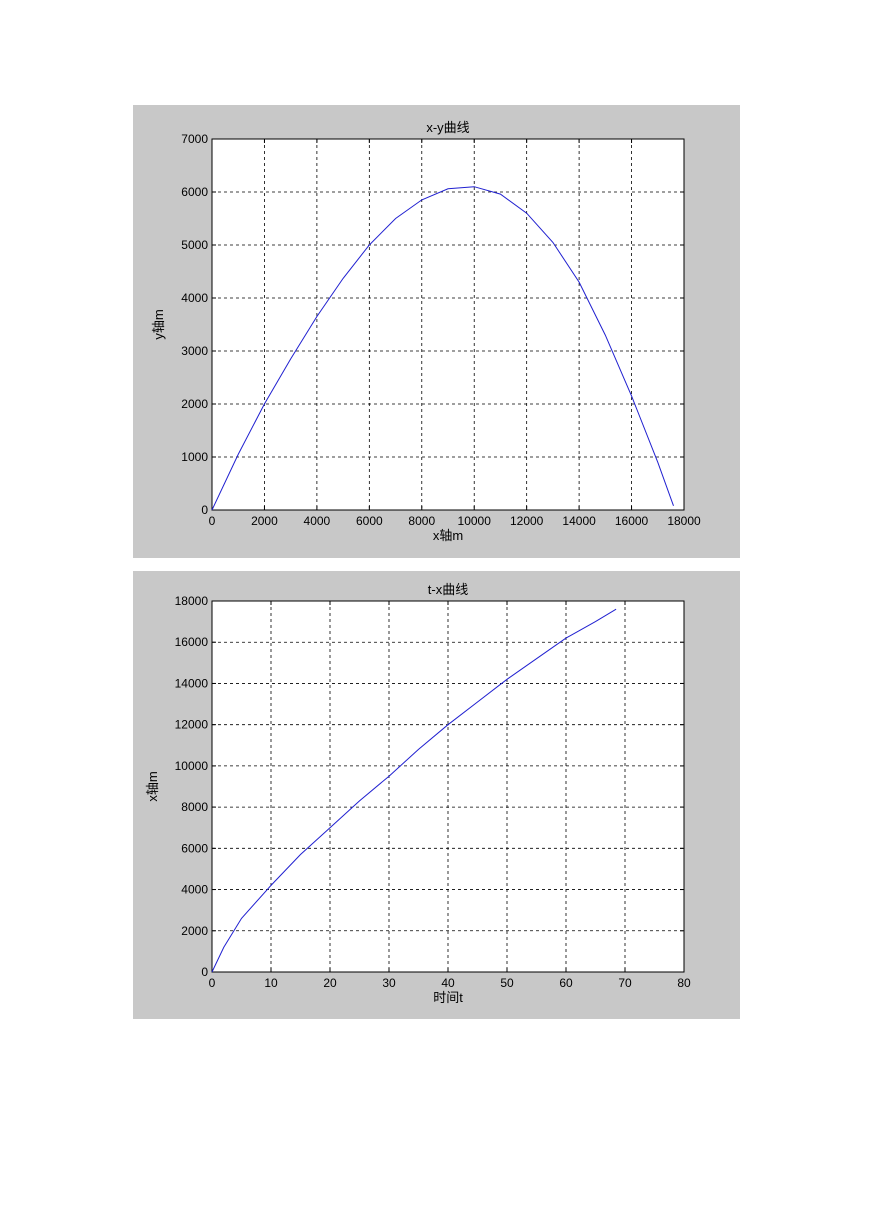 The width and height of the screenshot is (869, 1228). Describe the element at coordinates (448, 535) in the screenshot. I see `x-axis-label: x轴m` at that location.